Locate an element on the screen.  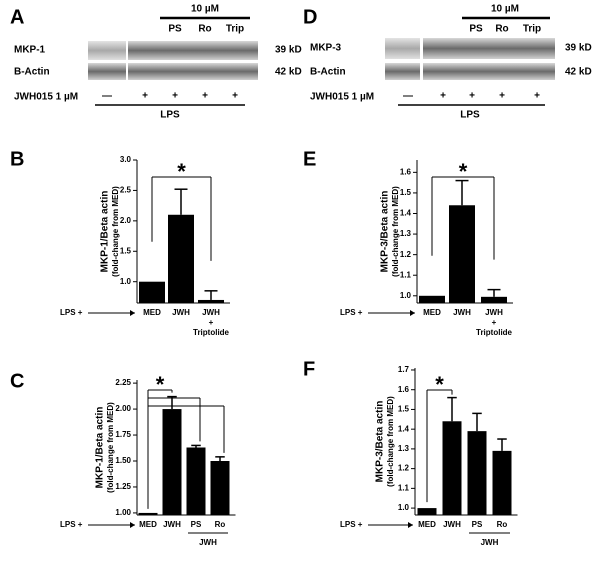
treatment-note: Triptolide is located at coordinates (494, 332).